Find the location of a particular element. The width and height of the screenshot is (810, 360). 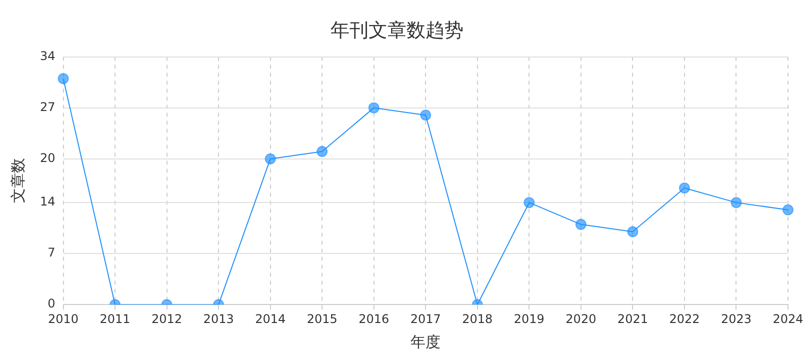

x-tick-label: 2013 is located at coordinates (218, 319).